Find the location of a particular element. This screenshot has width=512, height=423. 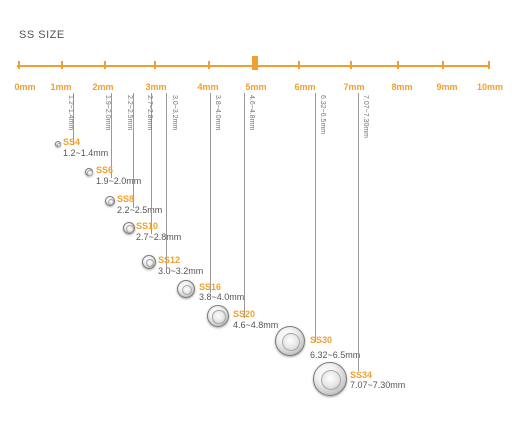

ss20-rhinestone-icon is located at coordinates (218, 316).